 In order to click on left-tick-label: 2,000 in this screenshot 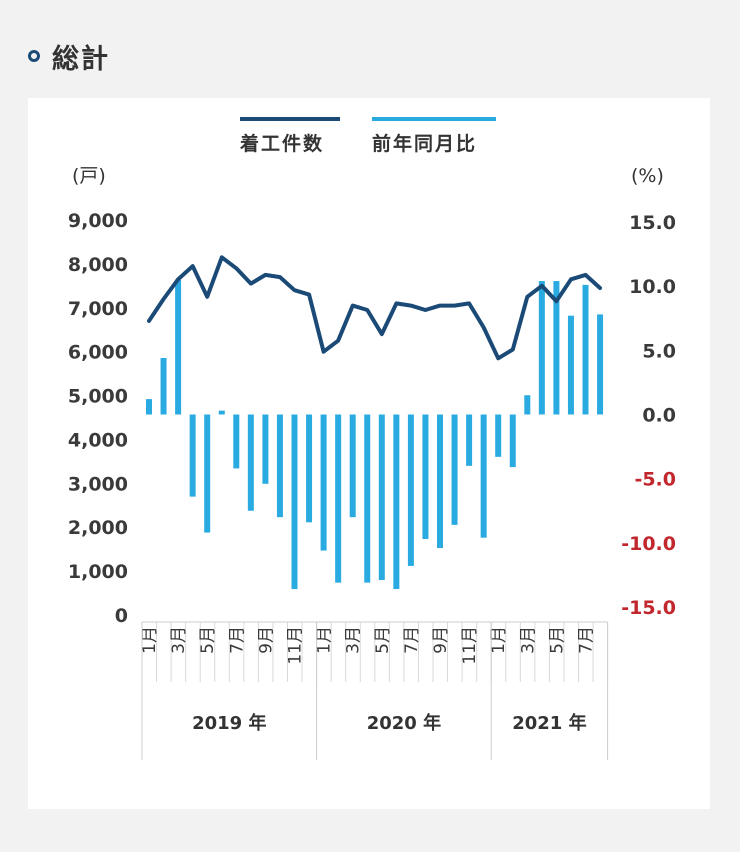, I will do `click(98, 528)`.